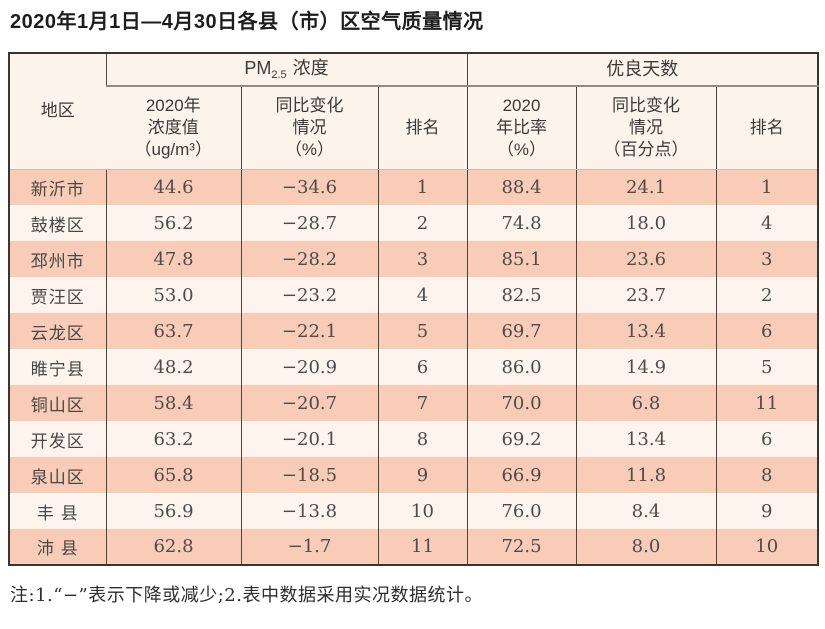 The width and height of the screenshot is (825, 629). What do you see at coordinates (422, 259) in the screenshot?
I see `cell-pm-rank: 3` at bounding box center [422, 259].